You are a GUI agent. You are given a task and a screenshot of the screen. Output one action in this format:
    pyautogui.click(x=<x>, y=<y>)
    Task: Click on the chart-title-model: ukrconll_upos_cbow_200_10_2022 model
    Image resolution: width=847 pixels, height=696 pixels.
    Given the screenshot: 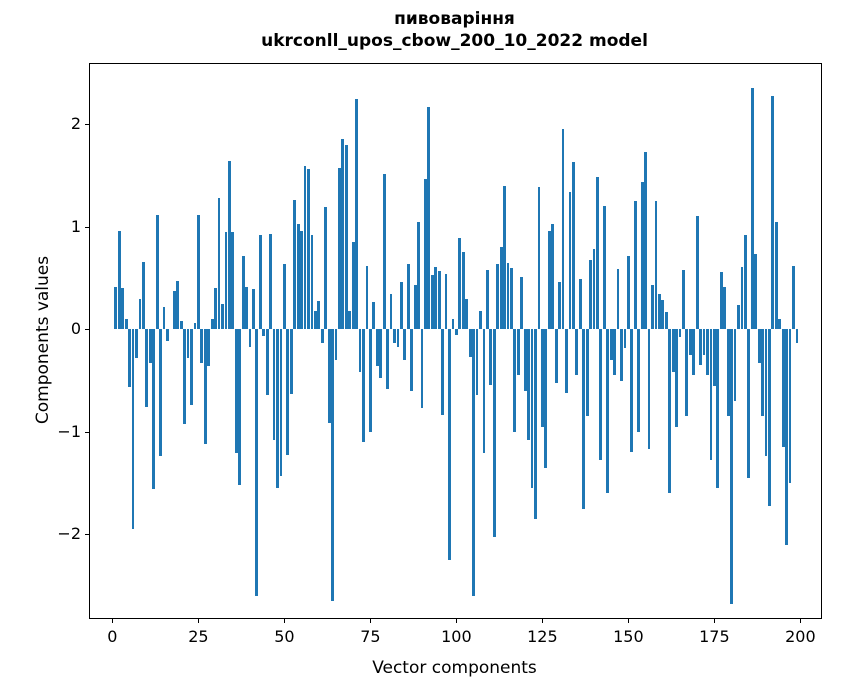 What is the action you would take?
    pyautogui.click(x=454, y=41)
    